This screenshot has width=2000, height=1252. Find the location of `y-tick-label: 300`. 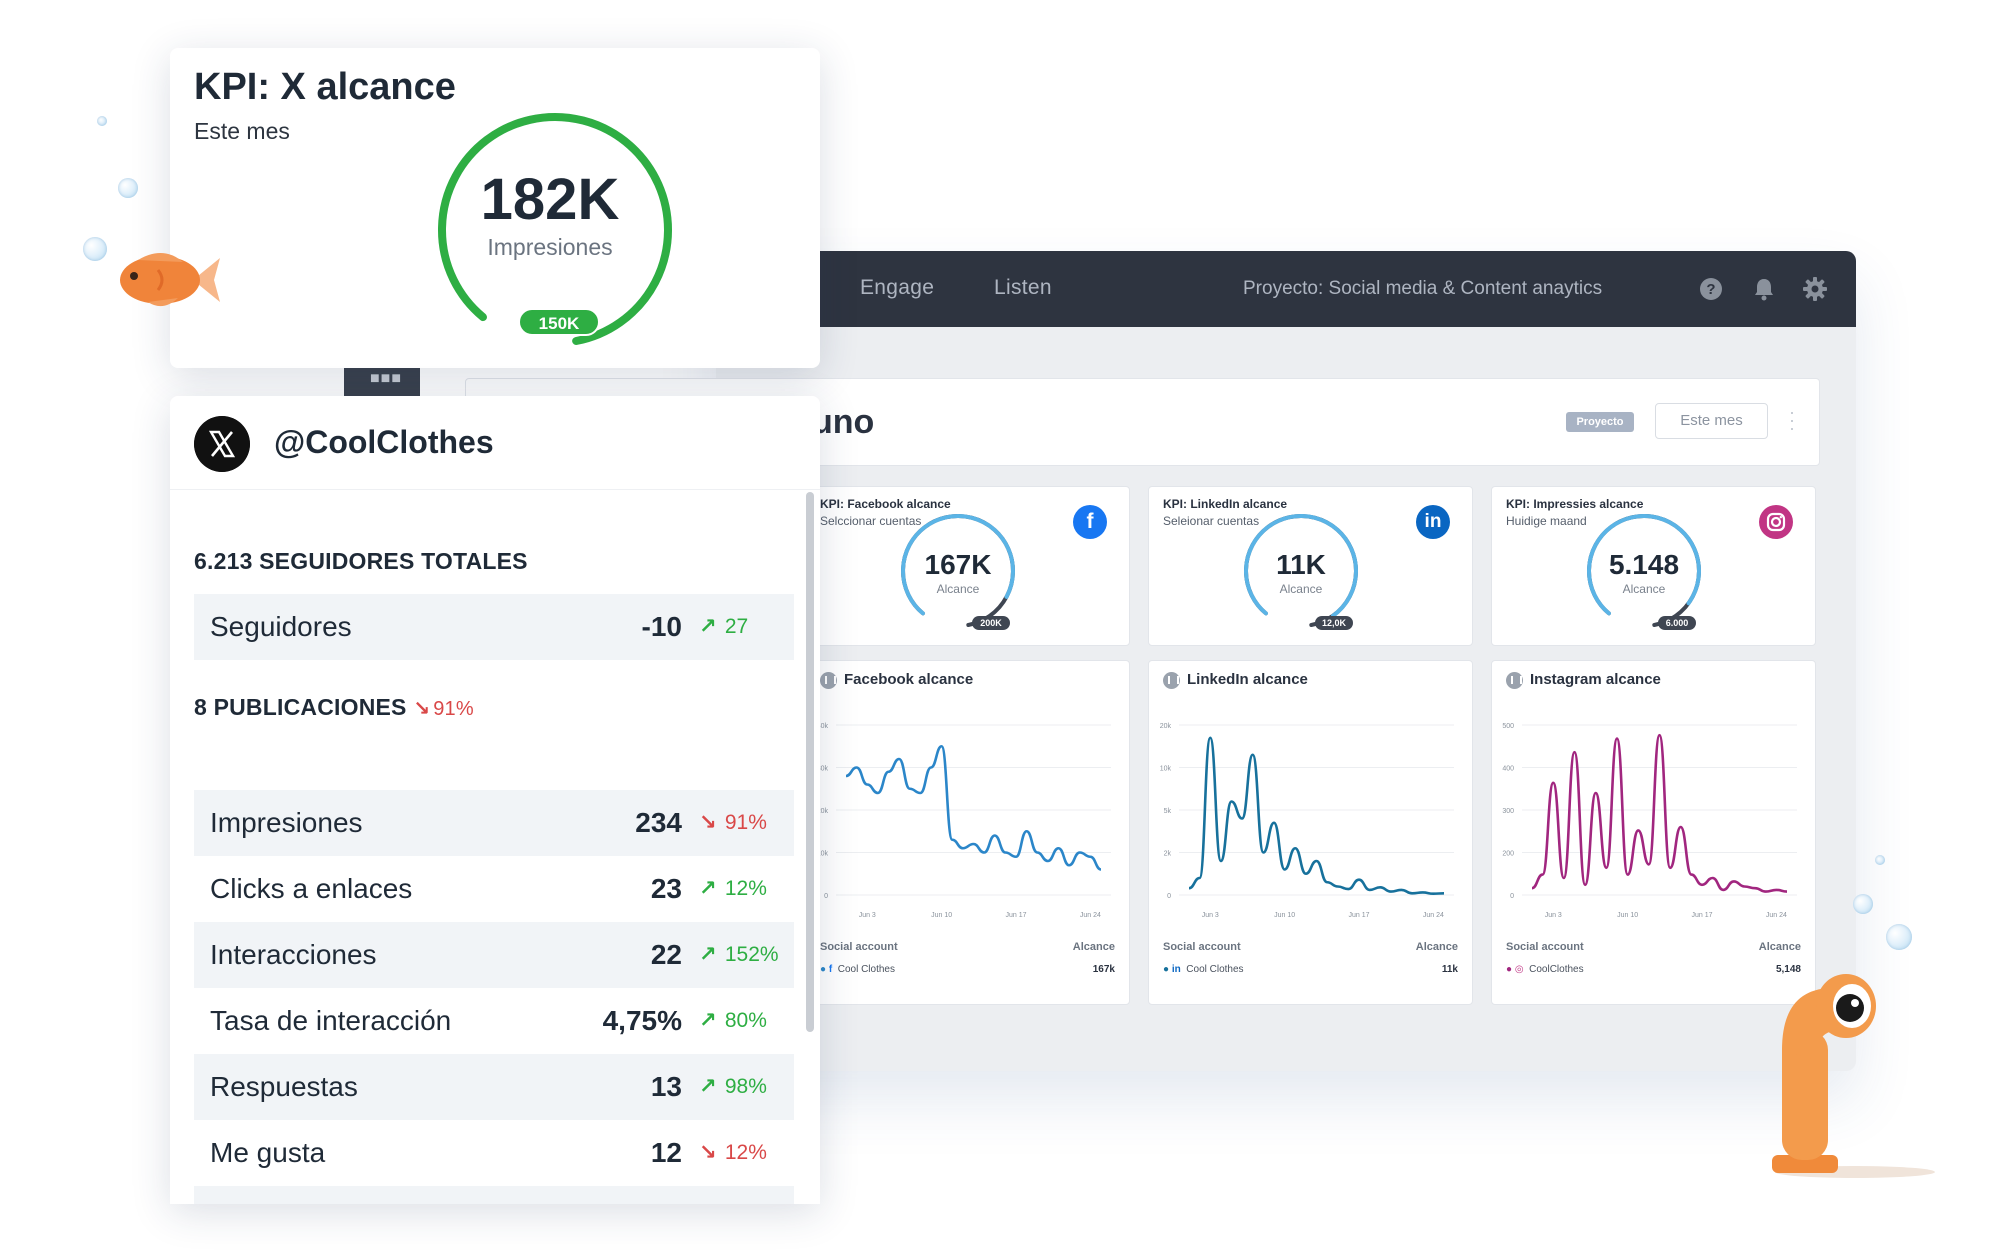

y-tick-label: 300 is located at coordinates (1508, 811).